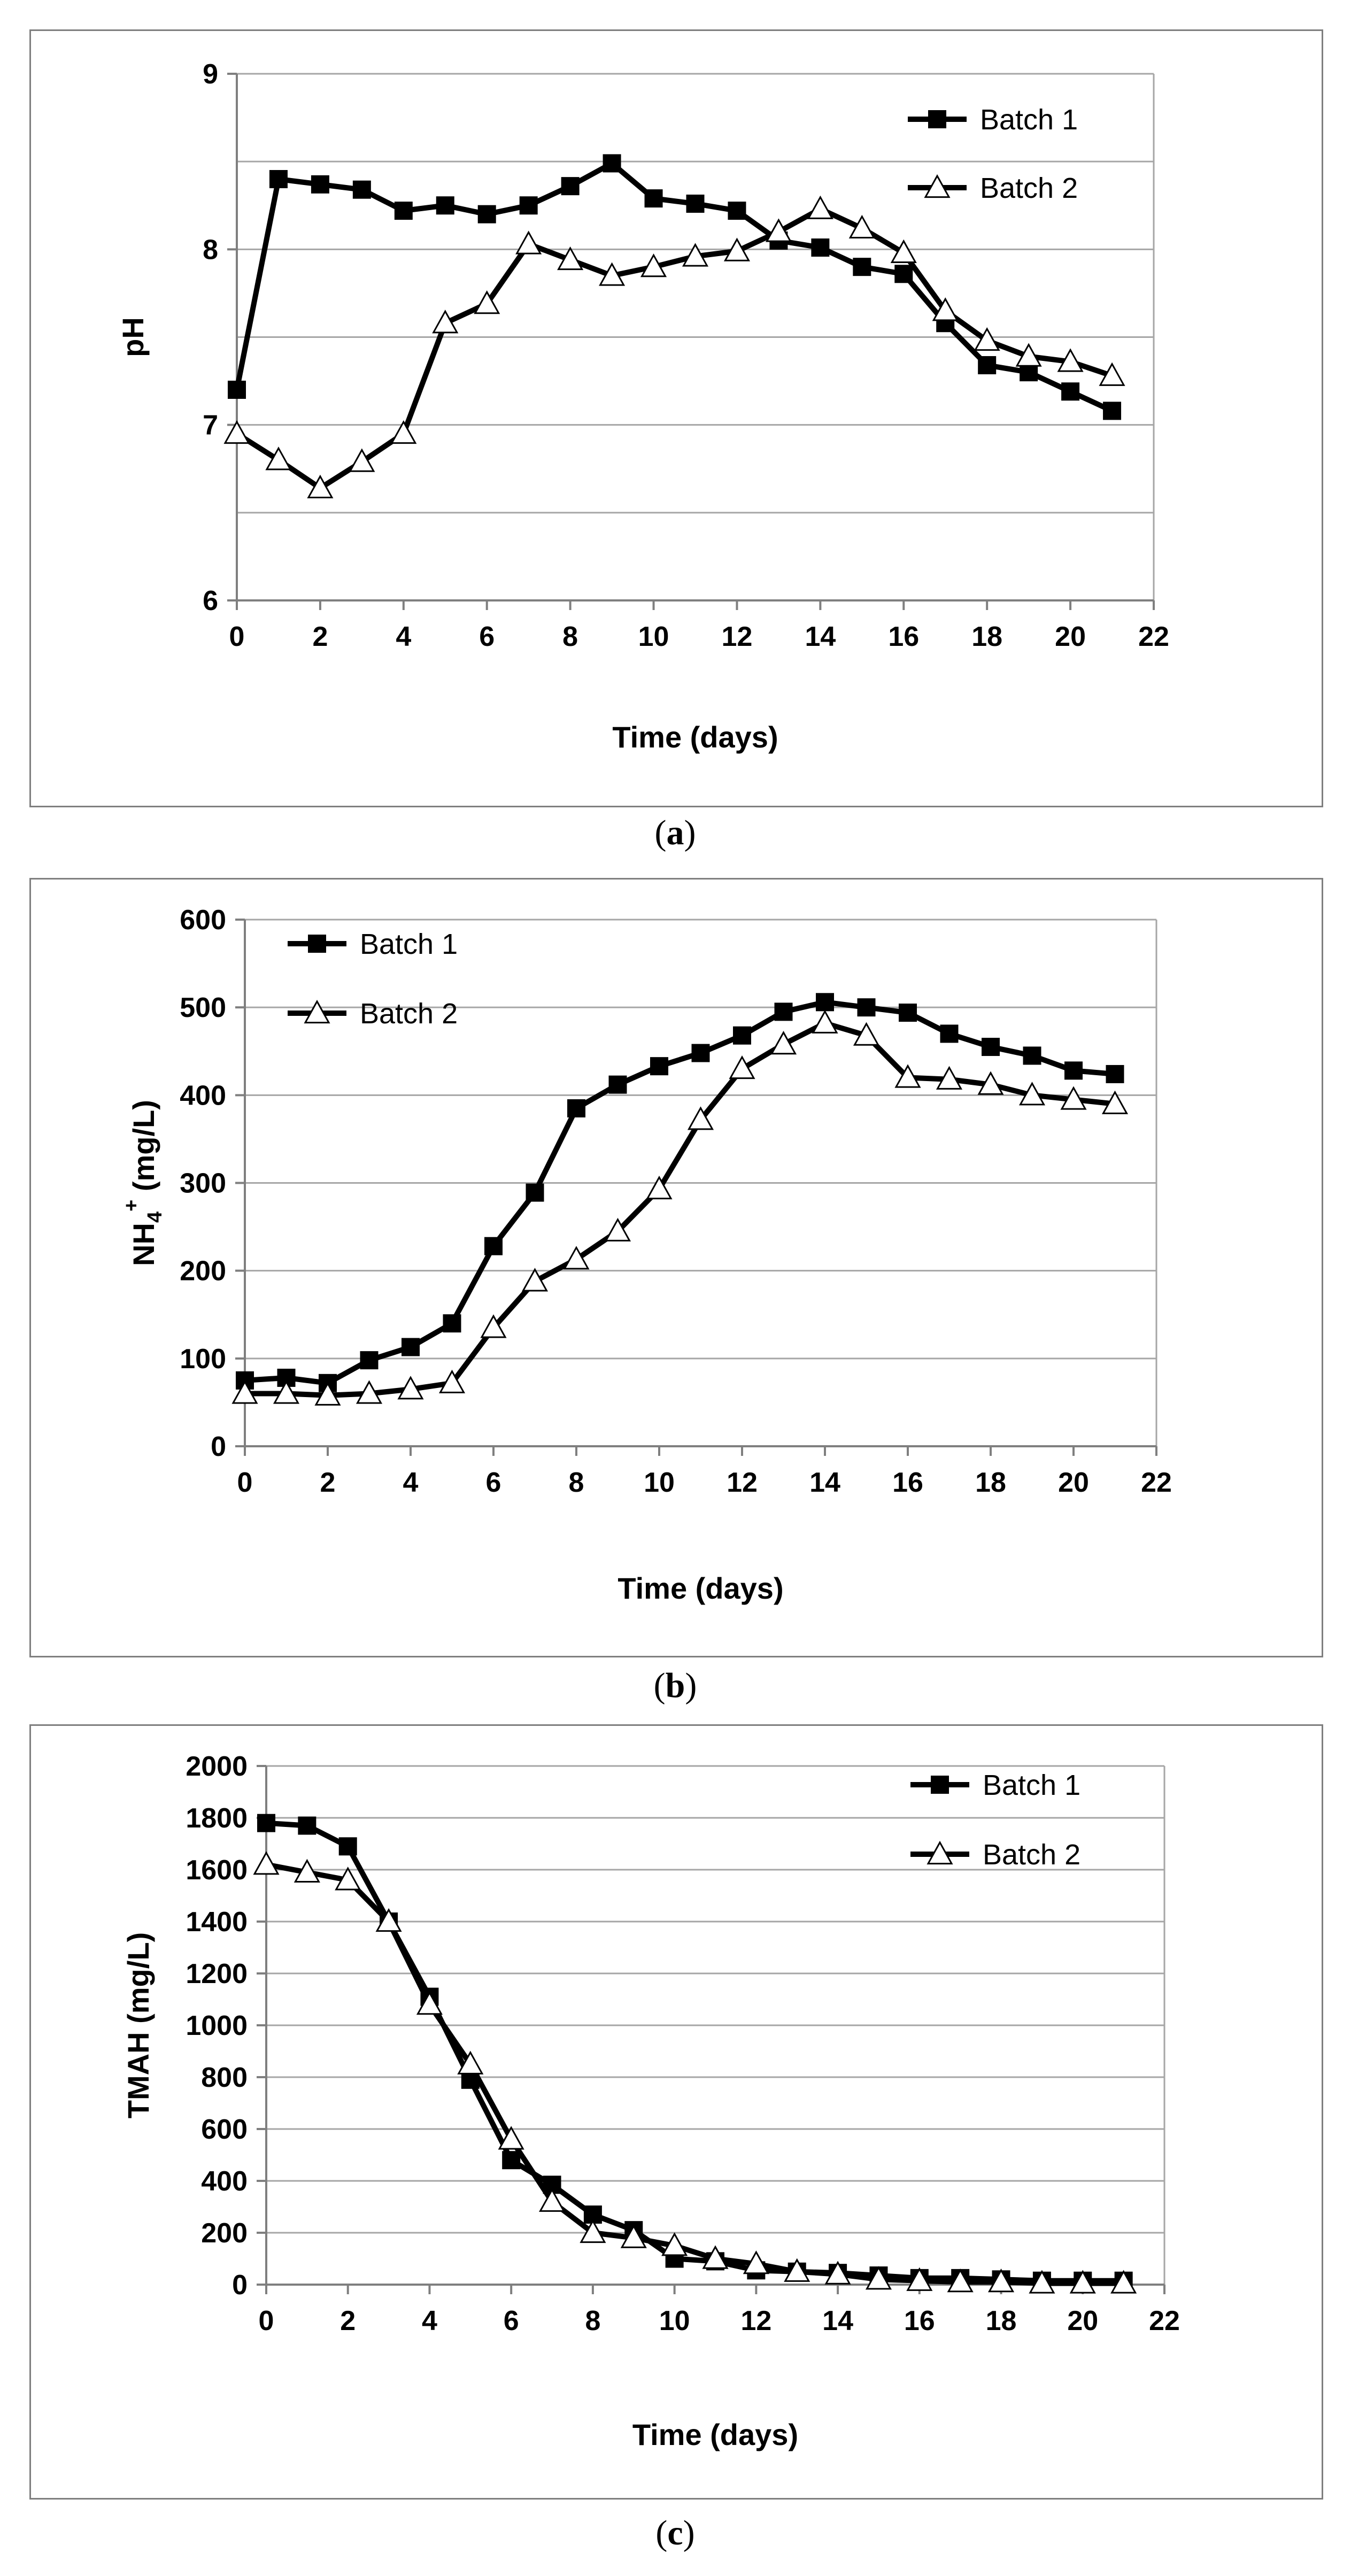 The width and height of the screenshot is (1351, 2576). I want to click on chart-a-x-tick-label-10: 20, so click(1070, 636).